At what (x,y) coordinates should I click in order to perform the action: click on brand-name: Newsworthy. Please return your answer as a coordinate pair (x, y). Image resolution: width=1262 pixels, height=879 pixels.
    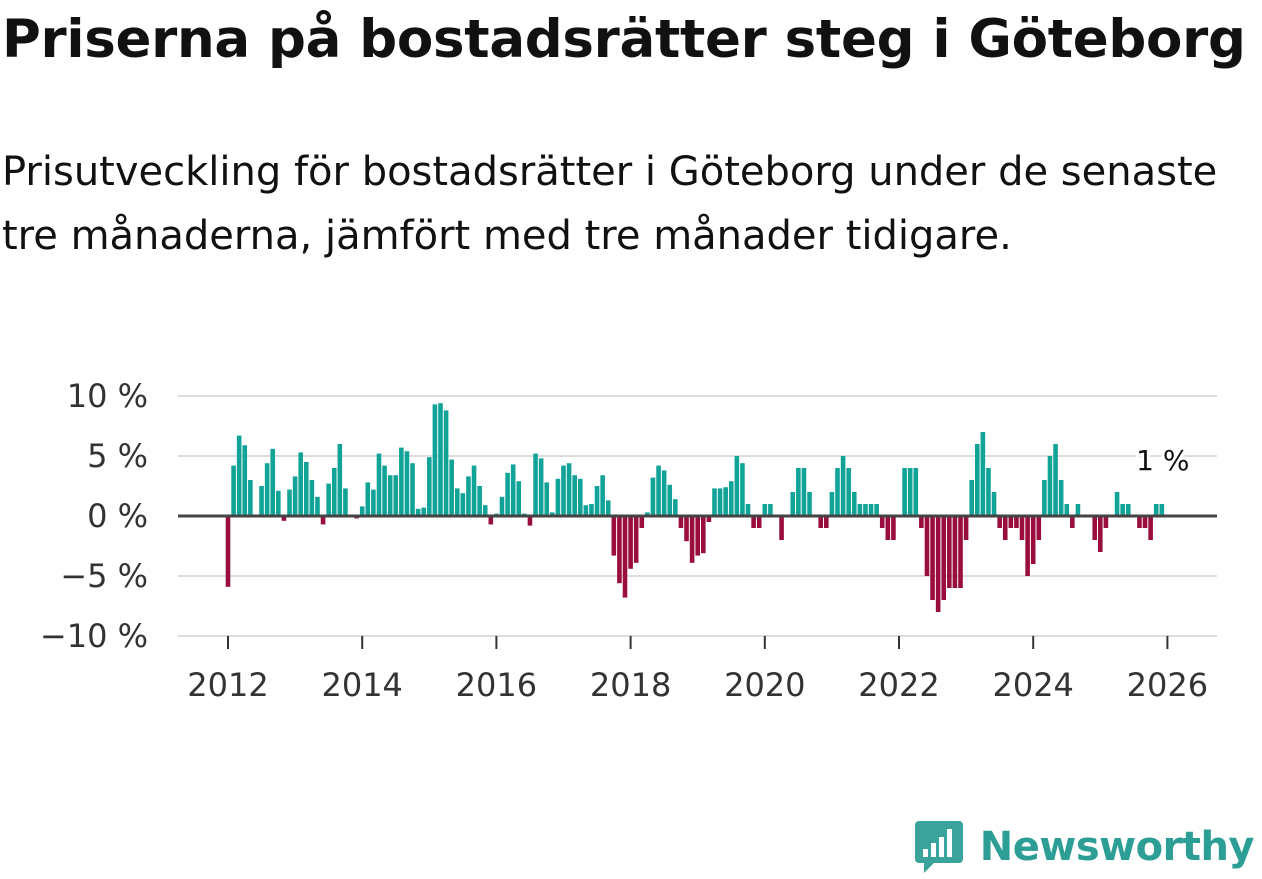
    Looking at the image, I should click on (1117, 847).